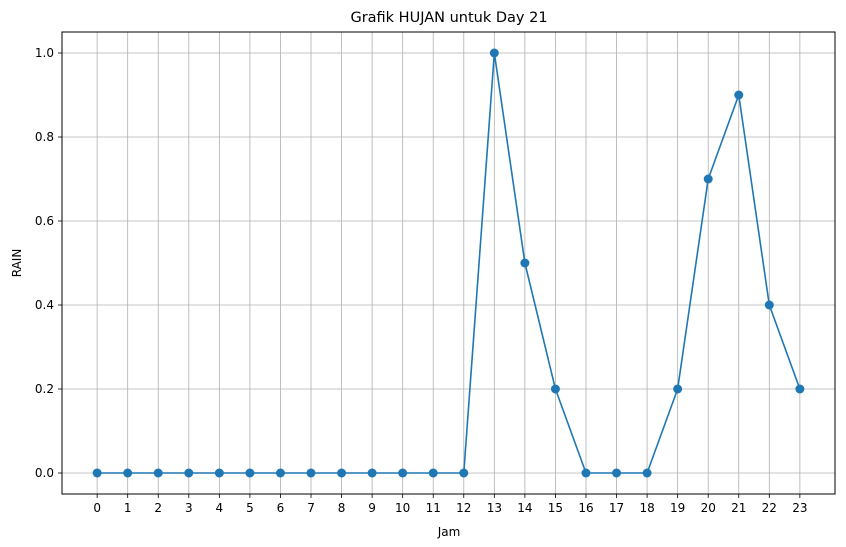  What do you see at coordinates (769, 508) in the screenshot?
I see `x-tick-label: 22` at bounding box center [769, 508].